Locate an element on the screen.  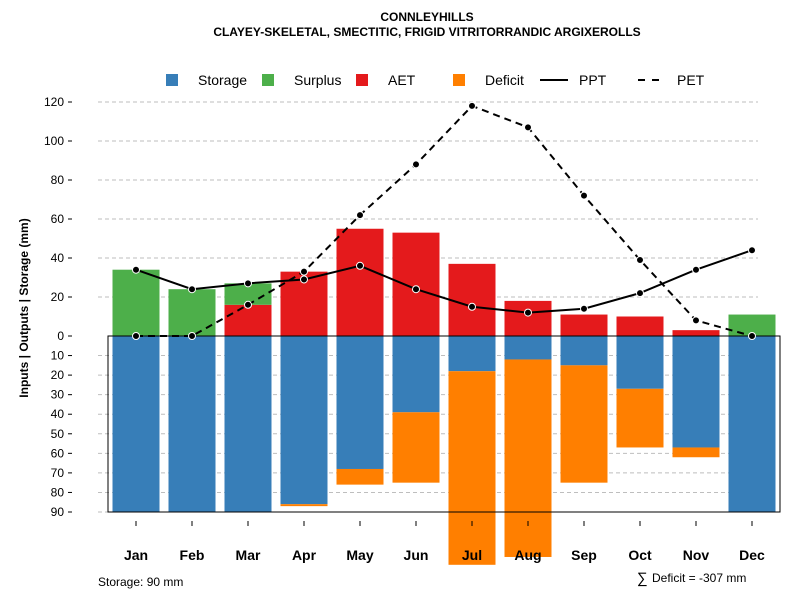
legend-label-deficit: Deficit is located at coordinates (504, 80).